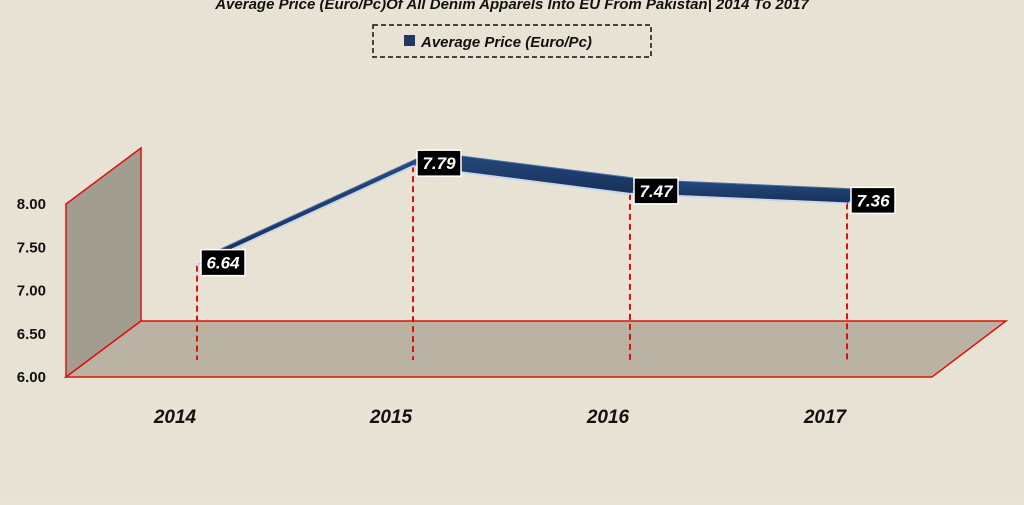 This screenshot has height=505, width=1024. What do you see at coordinates (500, 417) in the screenshot?
I see `x-axis-ticks: 2014 2015 2016 2017` at bounding box center [500, 417].